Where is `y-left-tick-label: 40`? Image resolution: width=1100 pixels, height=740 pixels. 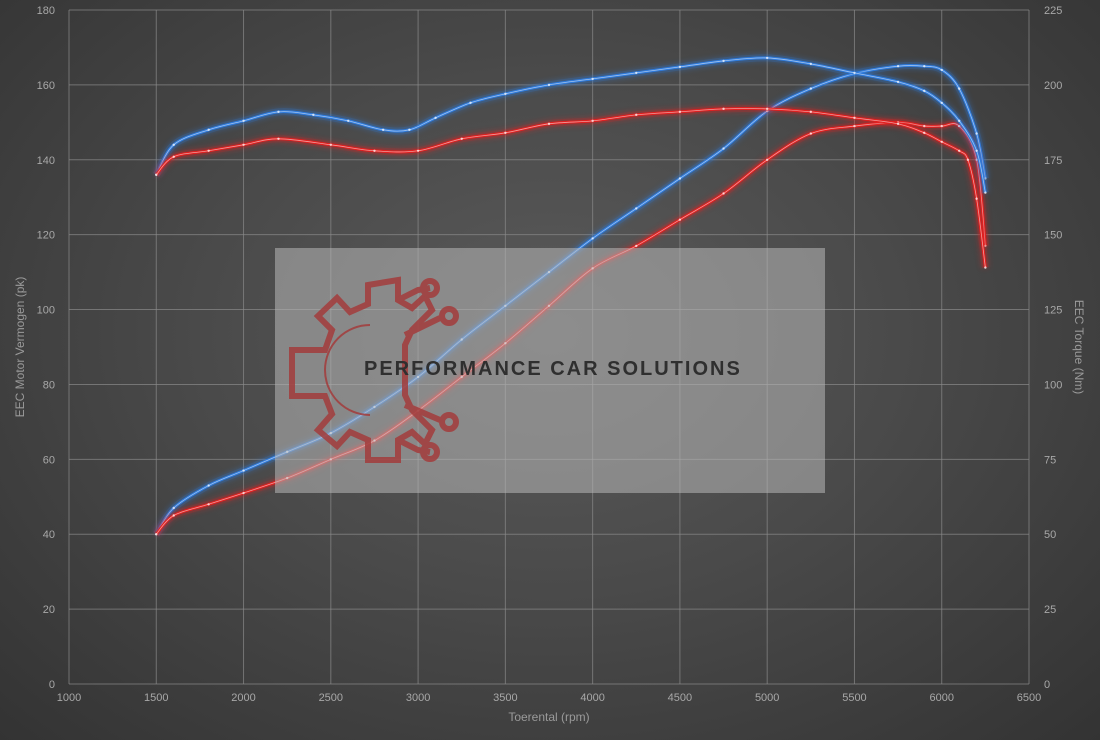 y-left-tick-label: 40 is located at coordinates (49, 535).